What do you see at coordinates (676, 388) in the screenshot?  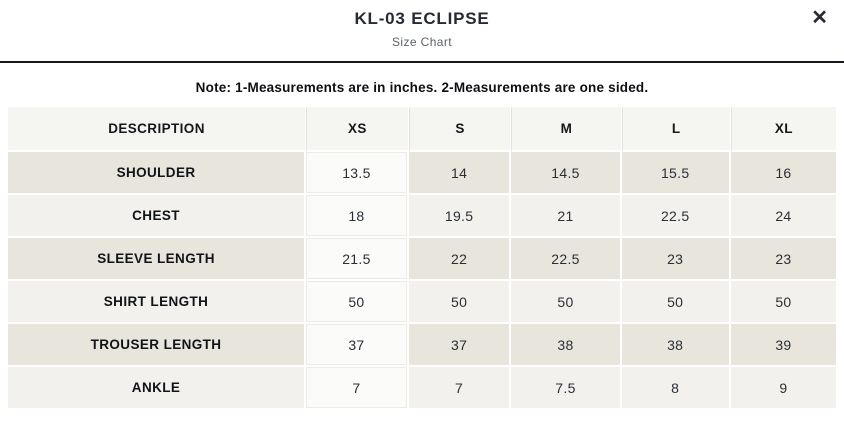 I see `size-cell: 8` at bounding box center [676, 388].